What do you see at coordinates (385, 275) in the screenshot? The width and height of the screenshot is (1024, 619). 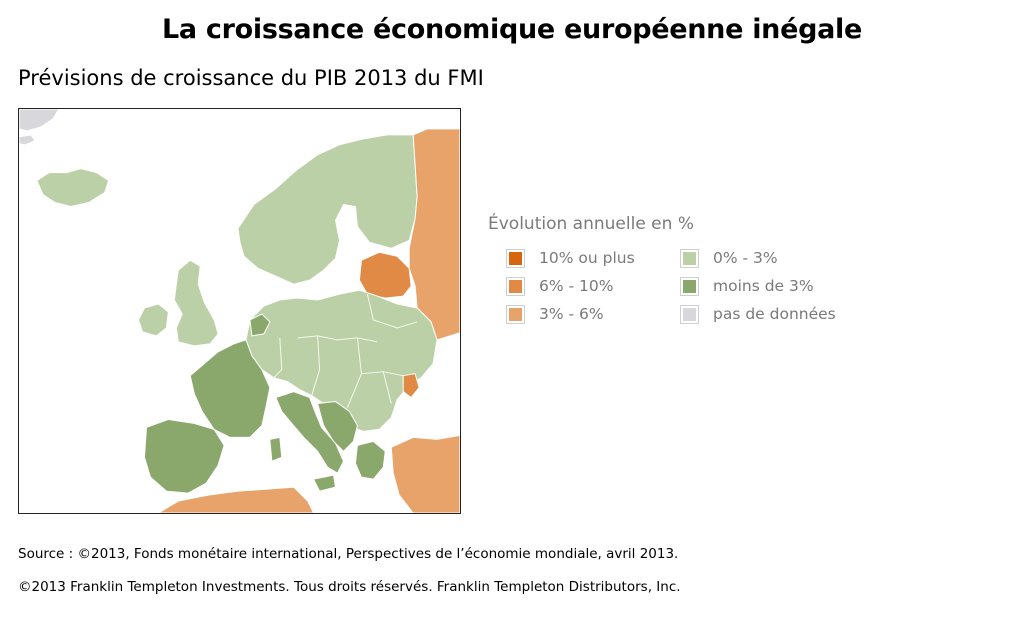 I see `baltics-region` at bounding box center [385, 275].